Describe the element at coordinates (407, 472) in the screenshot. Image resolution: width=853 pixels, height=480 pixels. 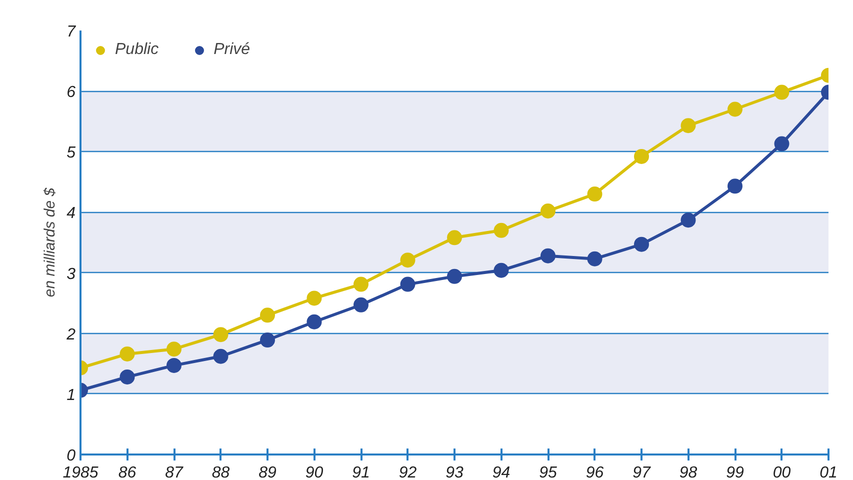
I see `x-tick-label: 92` at that location.